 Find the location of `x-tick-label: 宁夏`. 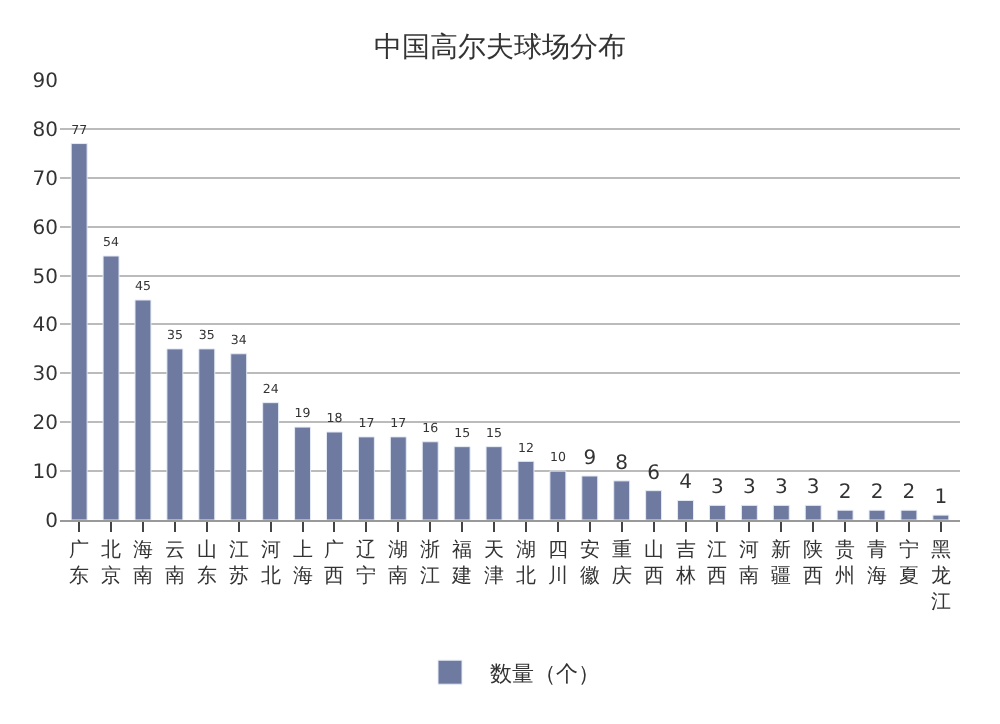

x-tick-label: 宁夏 is located at coordinates (908, 563).